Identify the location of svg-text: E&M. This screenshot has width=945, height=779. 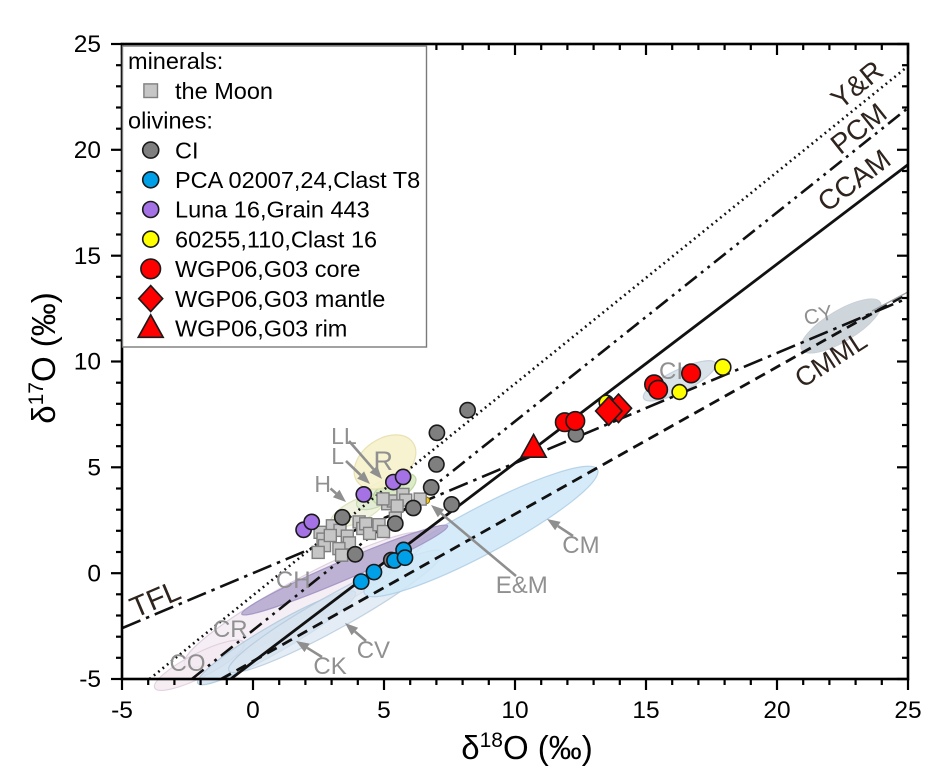
(522, 585).